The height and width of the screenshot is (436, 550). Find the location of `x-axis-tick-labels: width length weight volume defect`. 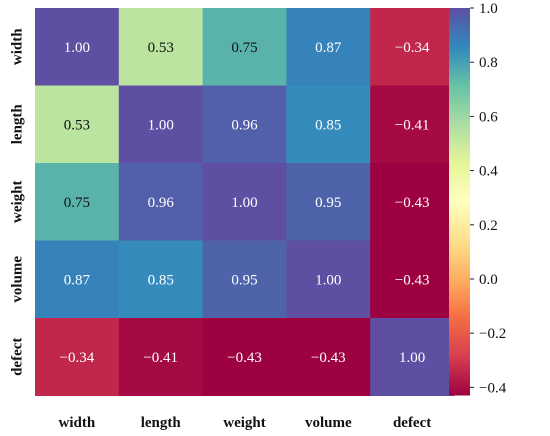

x-axis-tick-labels: width length weight volume defect is located at coordinates (245, 423).